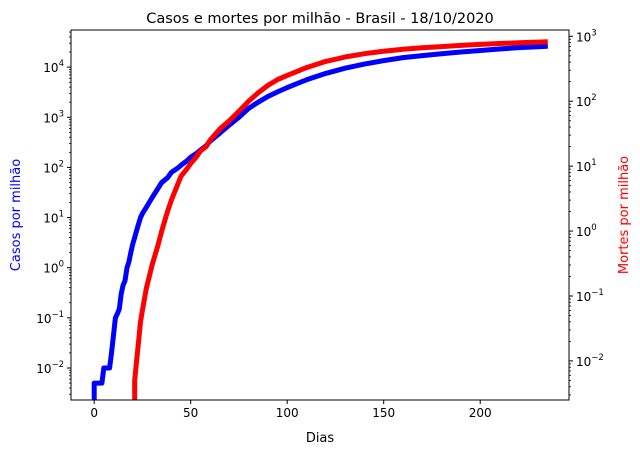 The width and height of the screenshot is (640, 453). I want to click on left-tick-label: 10⁰, so click(53, 268).